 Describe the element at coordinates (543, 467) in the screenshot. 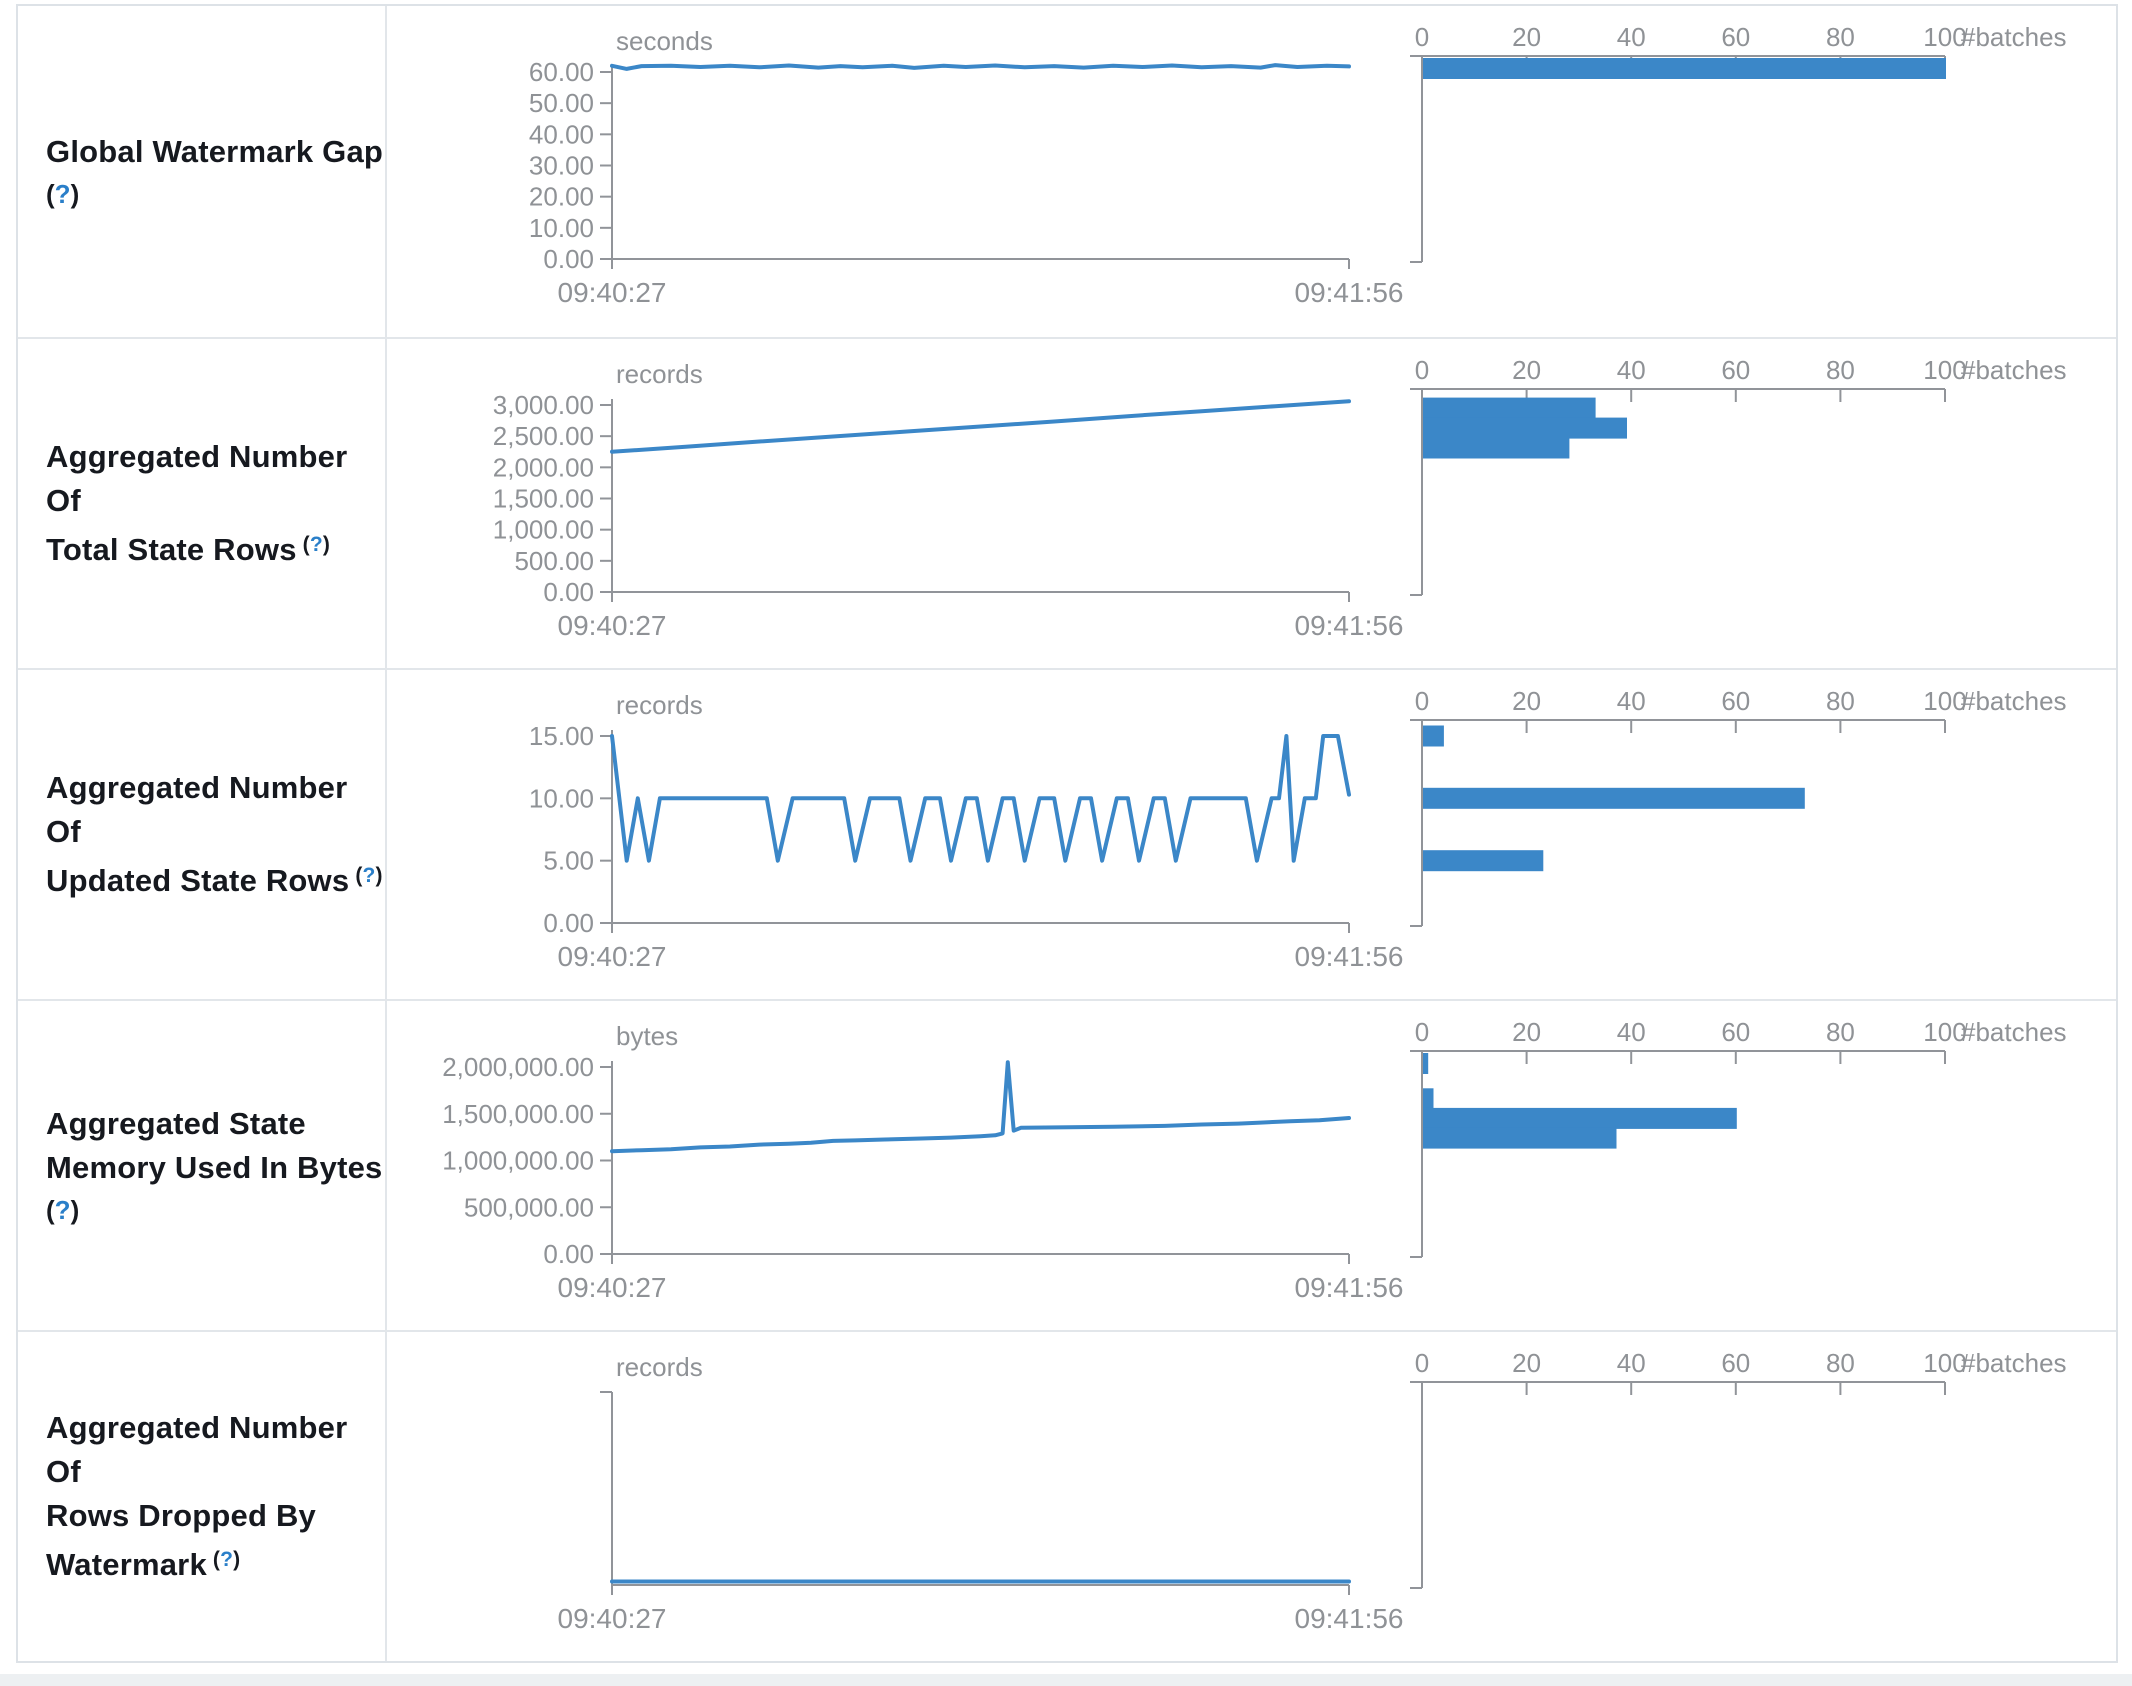

I see `y-tick-label: 2,000.00` at that location.